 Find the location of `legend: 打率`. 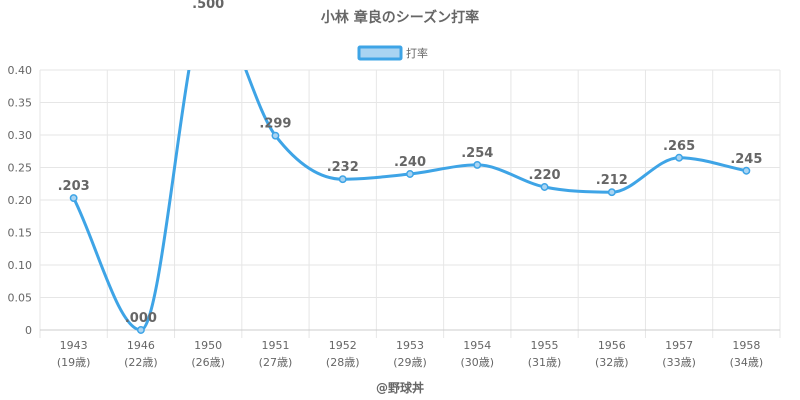

legend: 打率 is located at coordinates (392, 53).